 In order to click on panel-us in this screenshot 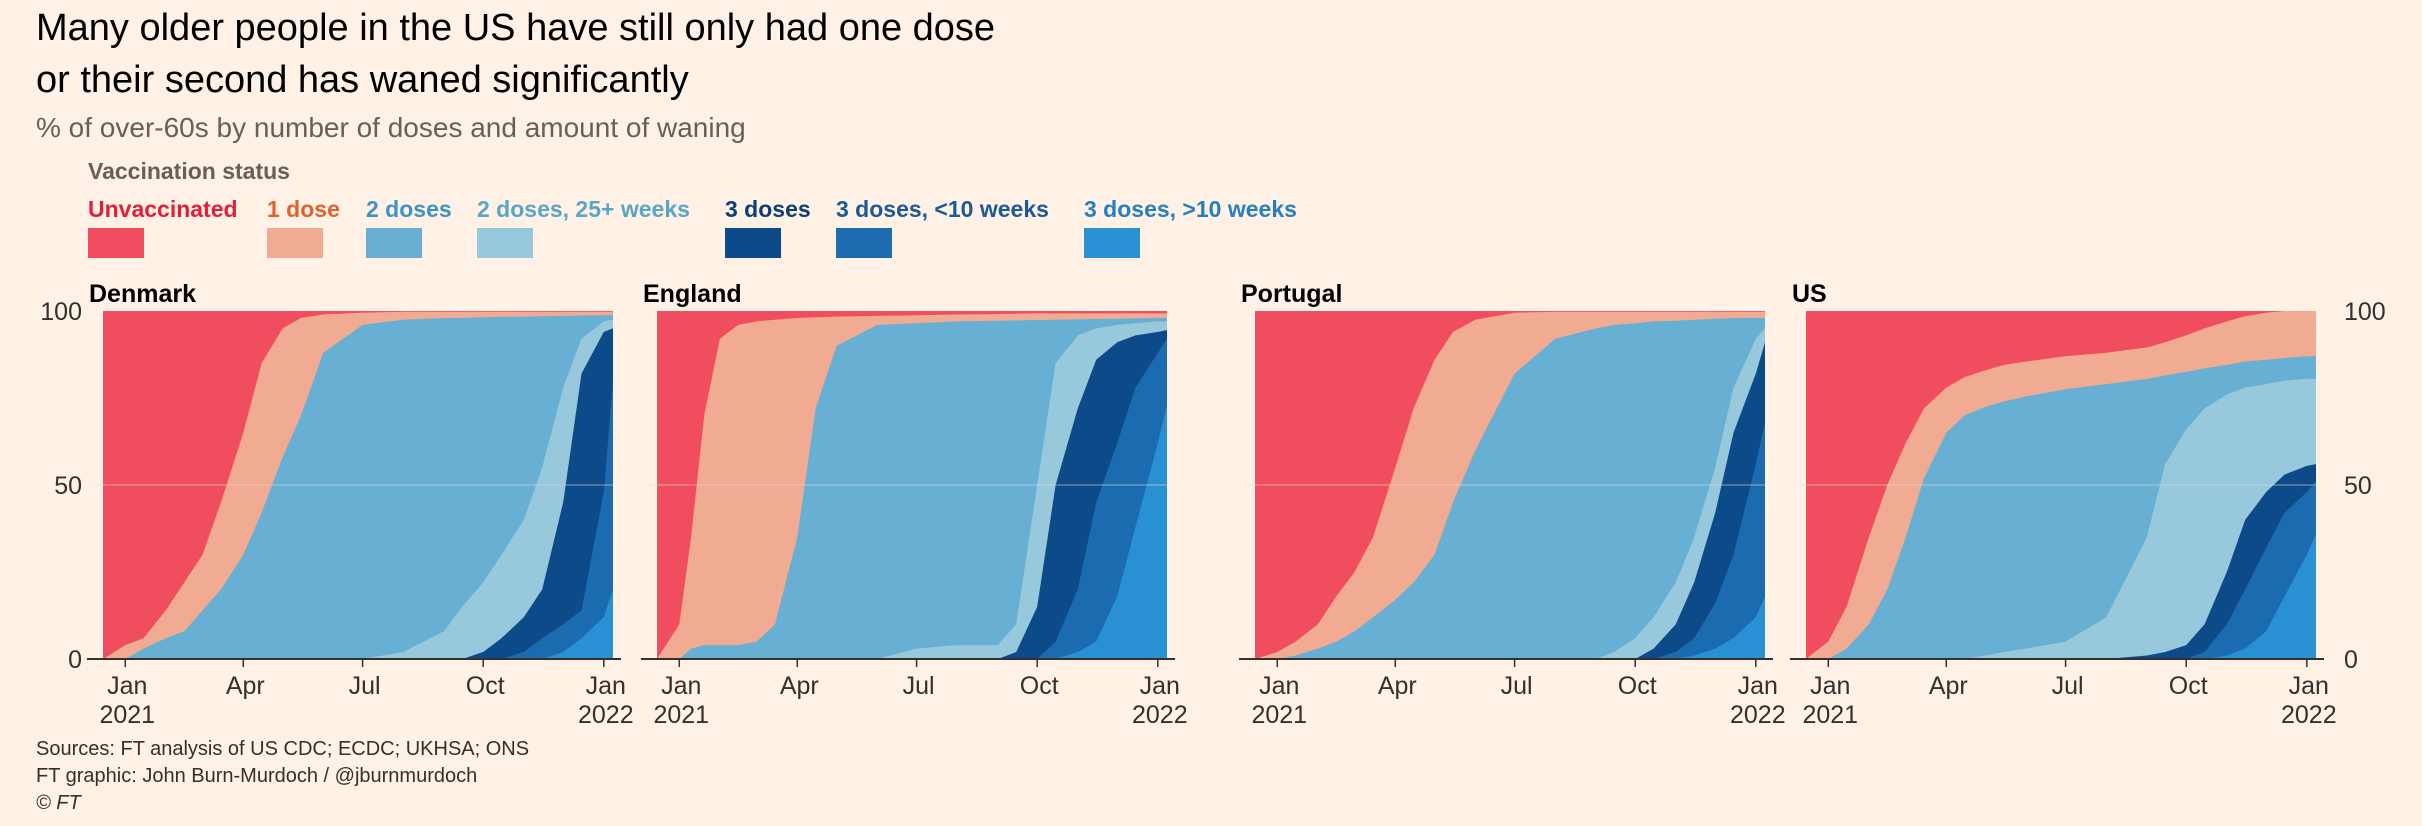, I will do `click(2057, 489)`.